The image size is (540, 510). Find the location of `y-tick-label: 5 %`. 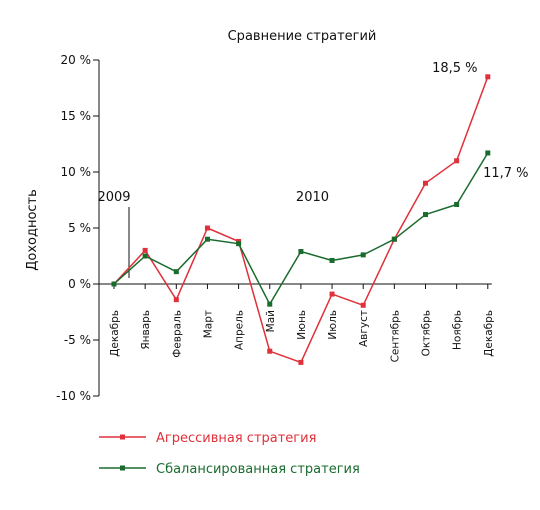

y-tick-label: 5 % is located at coordinates (79, 228).